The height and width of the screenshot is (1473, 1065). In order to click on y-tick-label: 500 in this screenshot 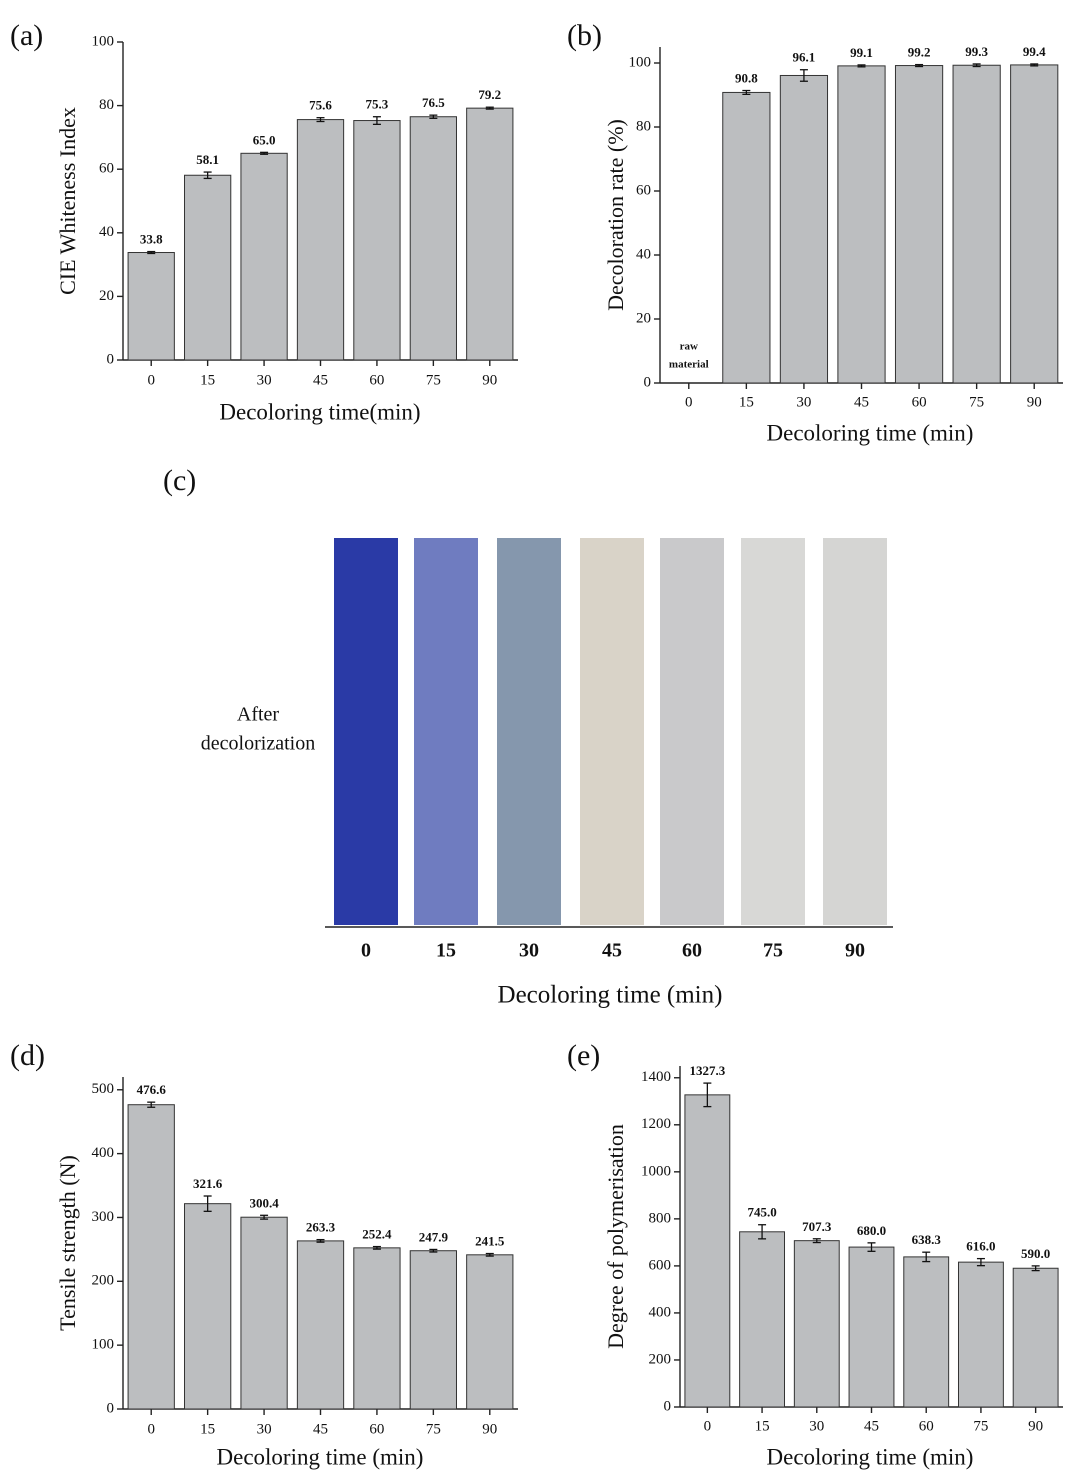, I will do `click(103, 1089)`.